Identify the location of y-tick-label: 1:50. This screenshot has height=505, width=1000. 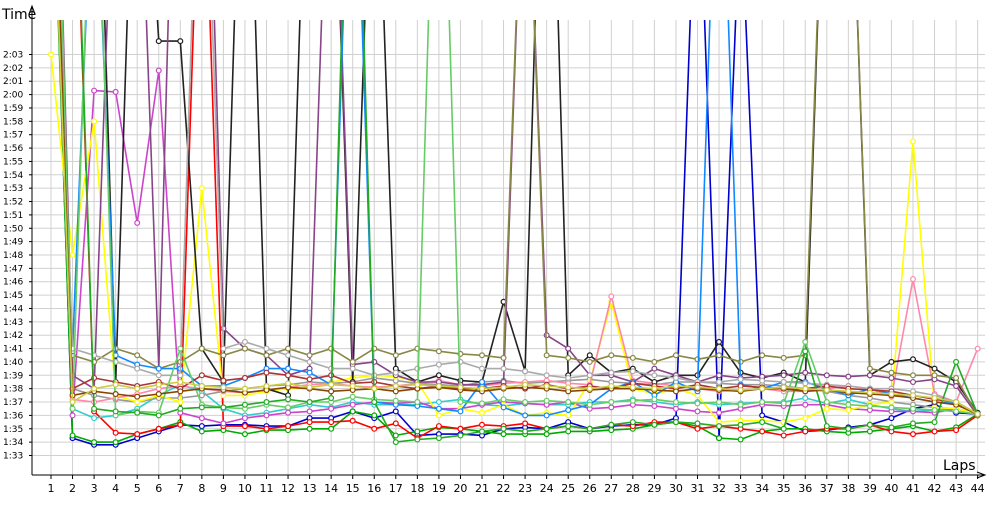
(13, 229).